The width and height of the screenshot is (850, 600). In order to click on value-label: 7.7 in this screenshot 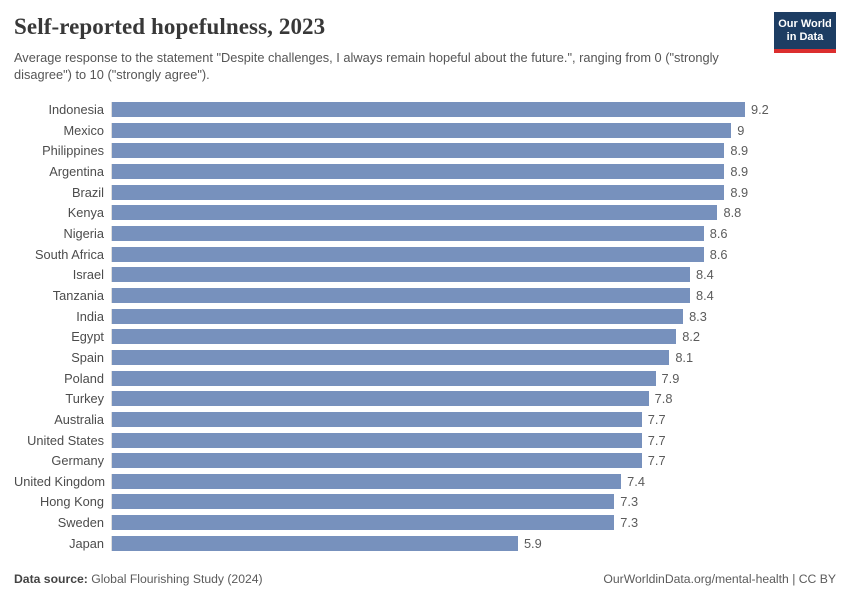, I will do `click(656, 440)`.